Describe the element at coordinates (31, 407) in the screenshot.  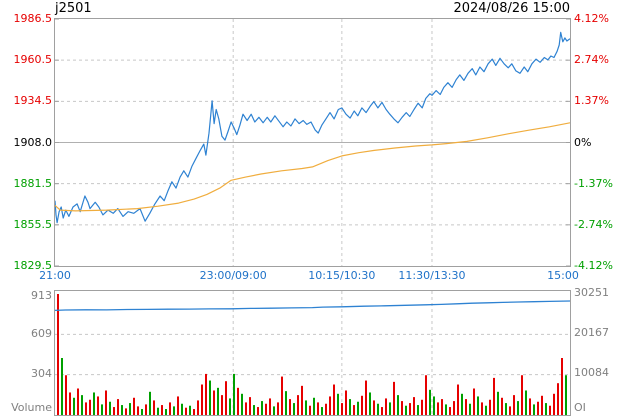
I see `volume-axis-title: Volume` at that location.